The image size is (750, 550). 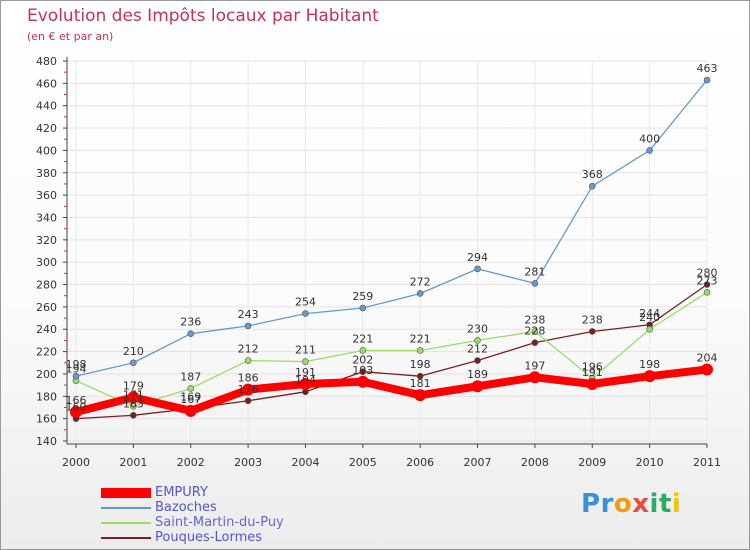 I want to click on x-tick-label: 2001, so click(x=133, y=462).